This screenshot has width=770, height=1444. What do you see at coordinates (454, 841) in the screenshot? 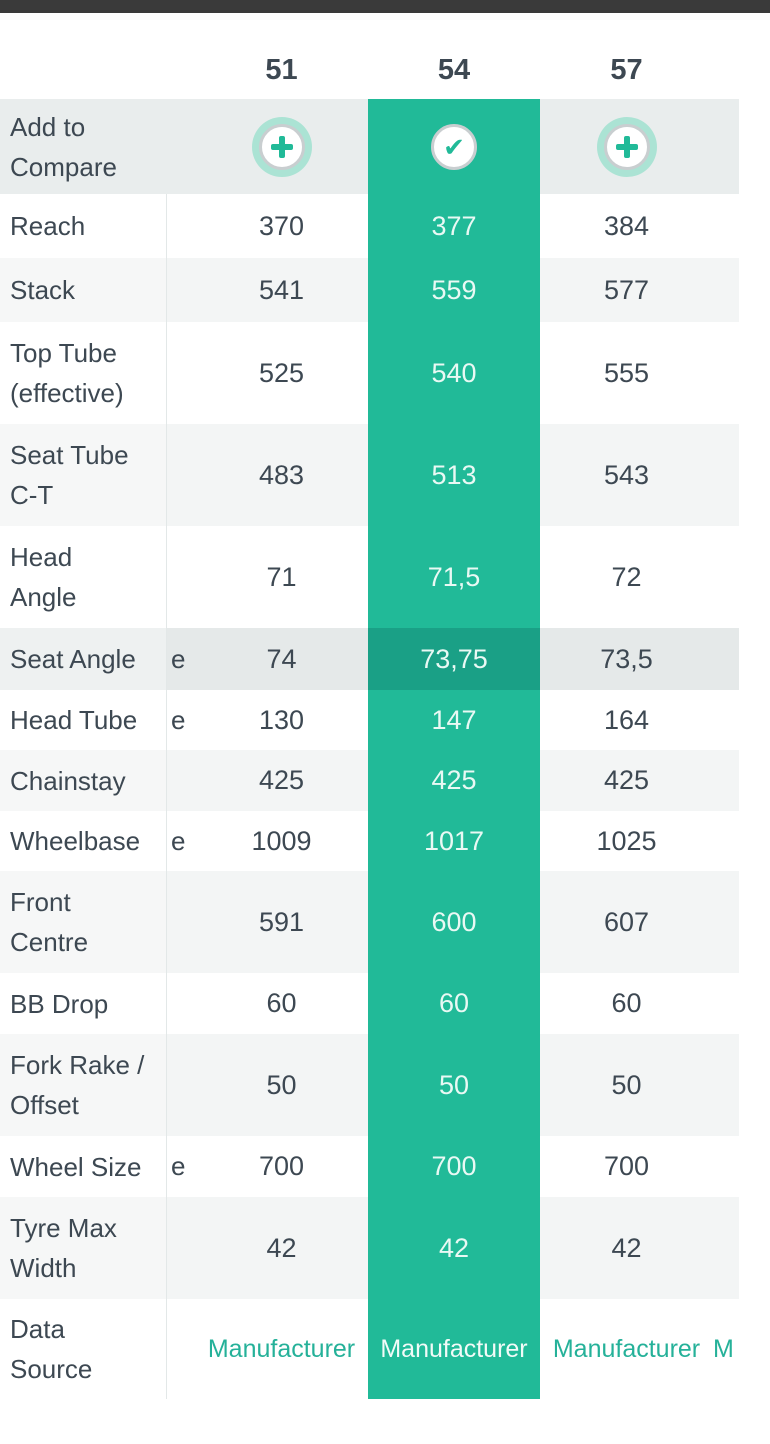
I see `value-cell-size-54: 1017` at bounding box center [454, 841].